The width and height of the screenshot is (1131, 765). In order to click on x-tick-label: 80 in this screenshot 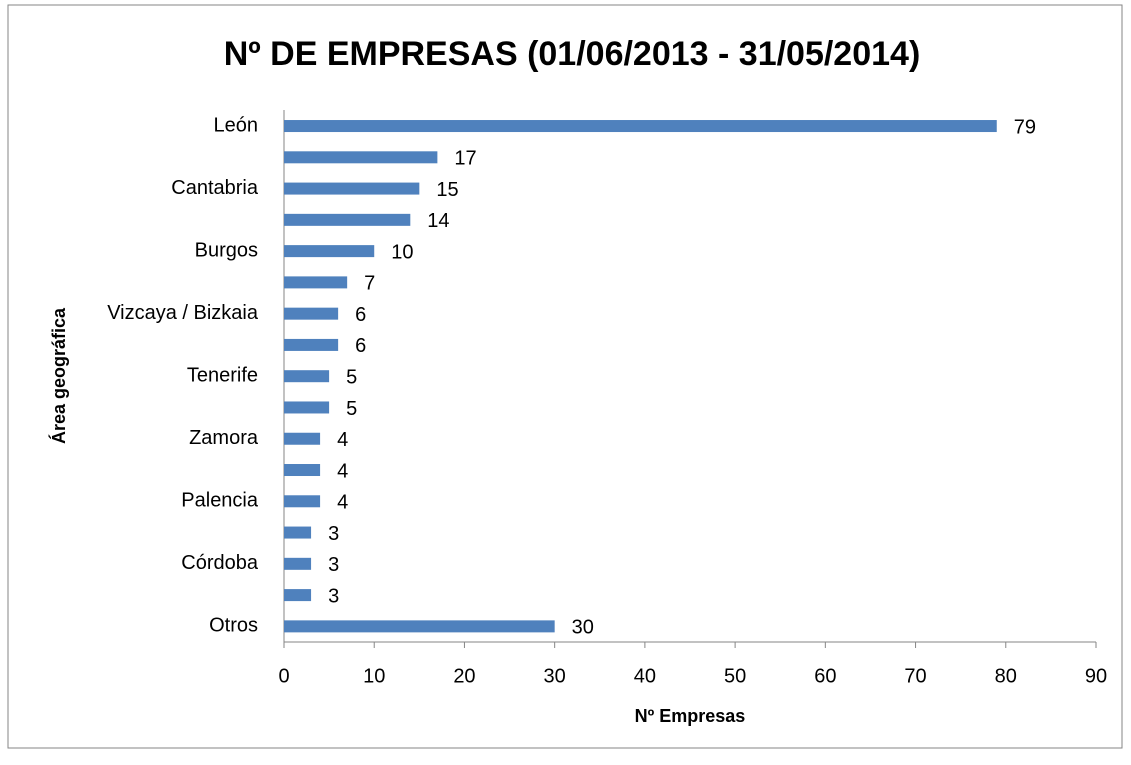, I will do `click(1006, 676)`.